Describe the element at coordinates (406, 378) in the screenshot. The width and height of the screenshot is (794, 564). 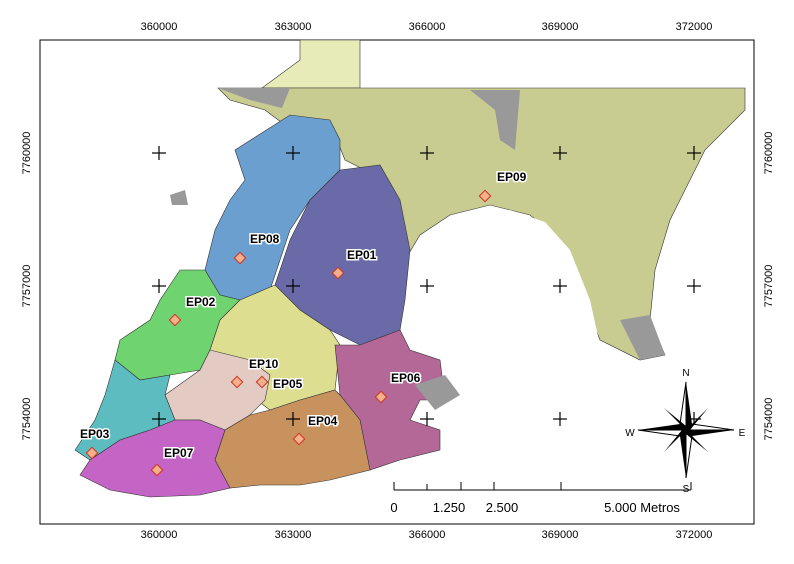
I see `station-label: EP06` at that location.